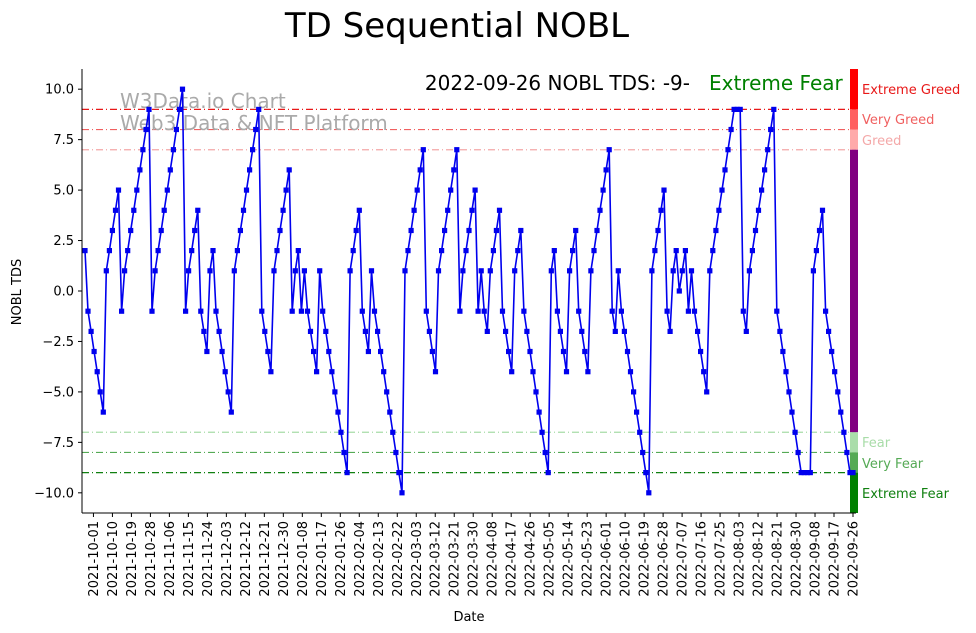 This screenshot has width=976, height=633. Describe the element at coordinates (63, 292) in the screenshot. I see `y-tick-label: 0.0` at that location.